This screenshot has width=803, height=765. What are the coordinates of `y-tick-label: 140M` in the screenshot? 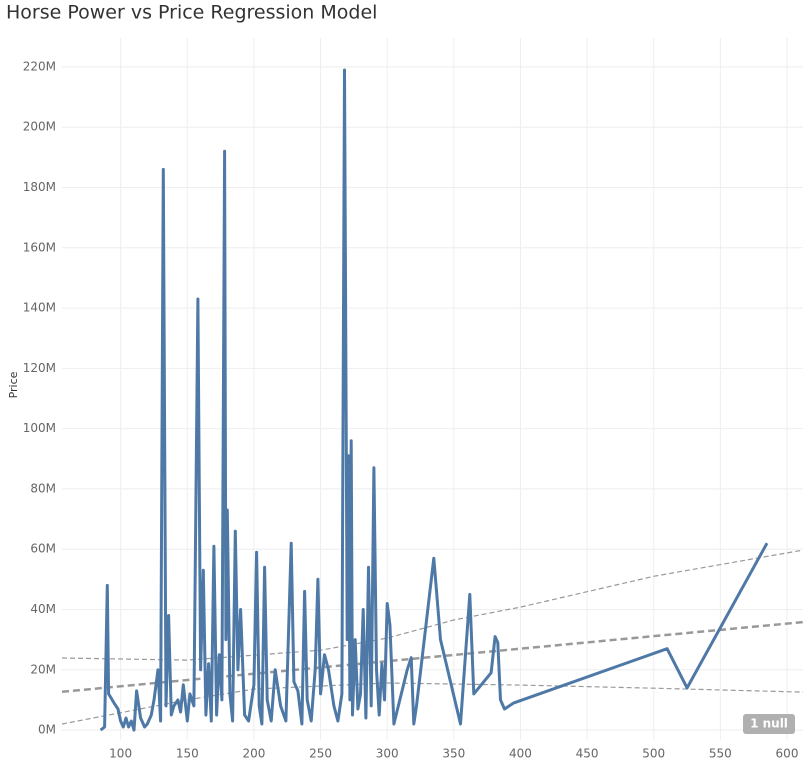 It's located at (39, 308).